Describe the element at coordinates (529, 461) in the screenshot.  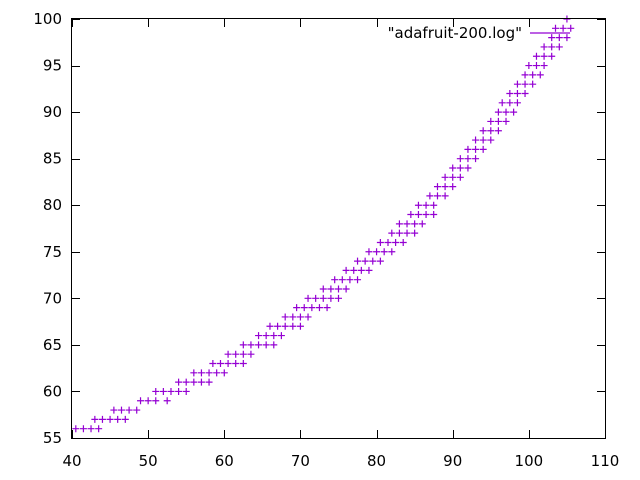
I see `x-tick-label: 100` at that location.